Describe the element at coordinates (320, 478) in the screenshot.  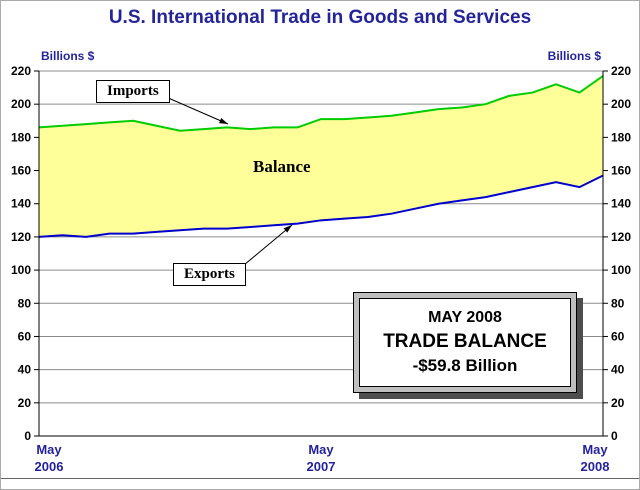
I see `footer-divider` at that location.